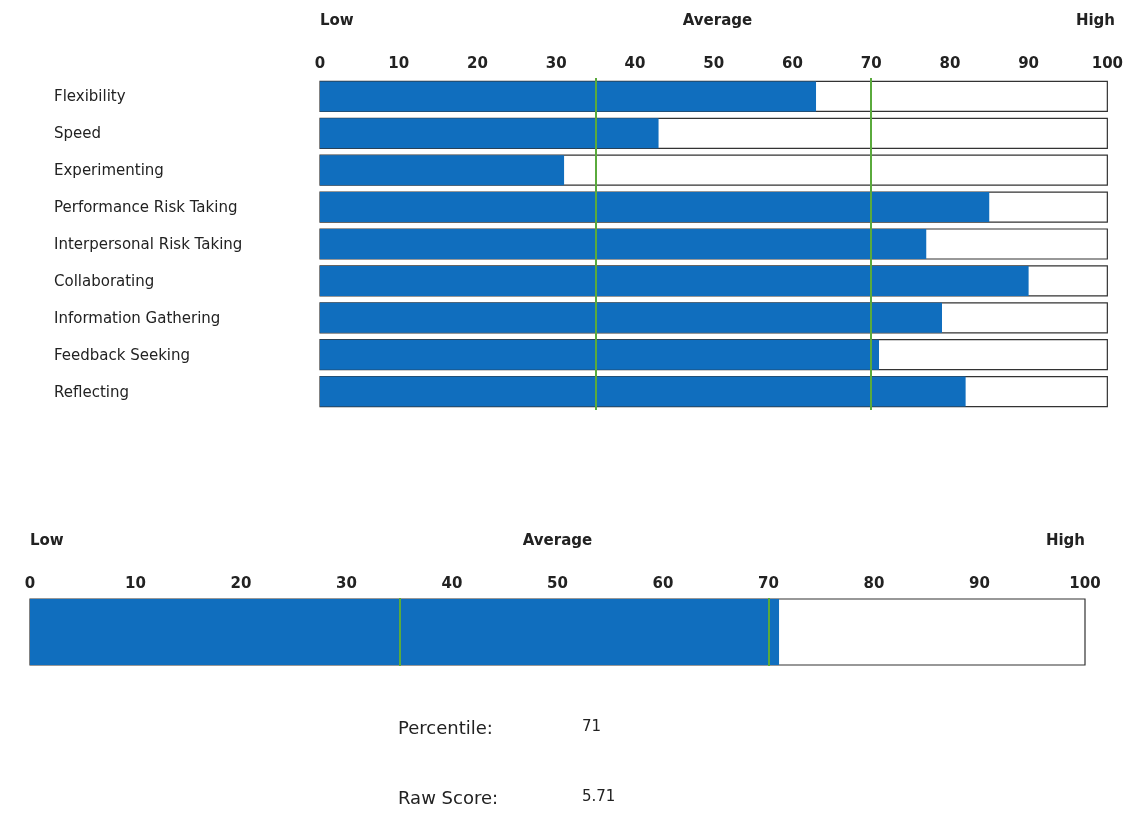 This screenshot has height=815, width=1126. What do you see at coordinates (109, 170) in the screenshot?
I see `y-tick-label: Experimenting` at bounding box center [109, 170].